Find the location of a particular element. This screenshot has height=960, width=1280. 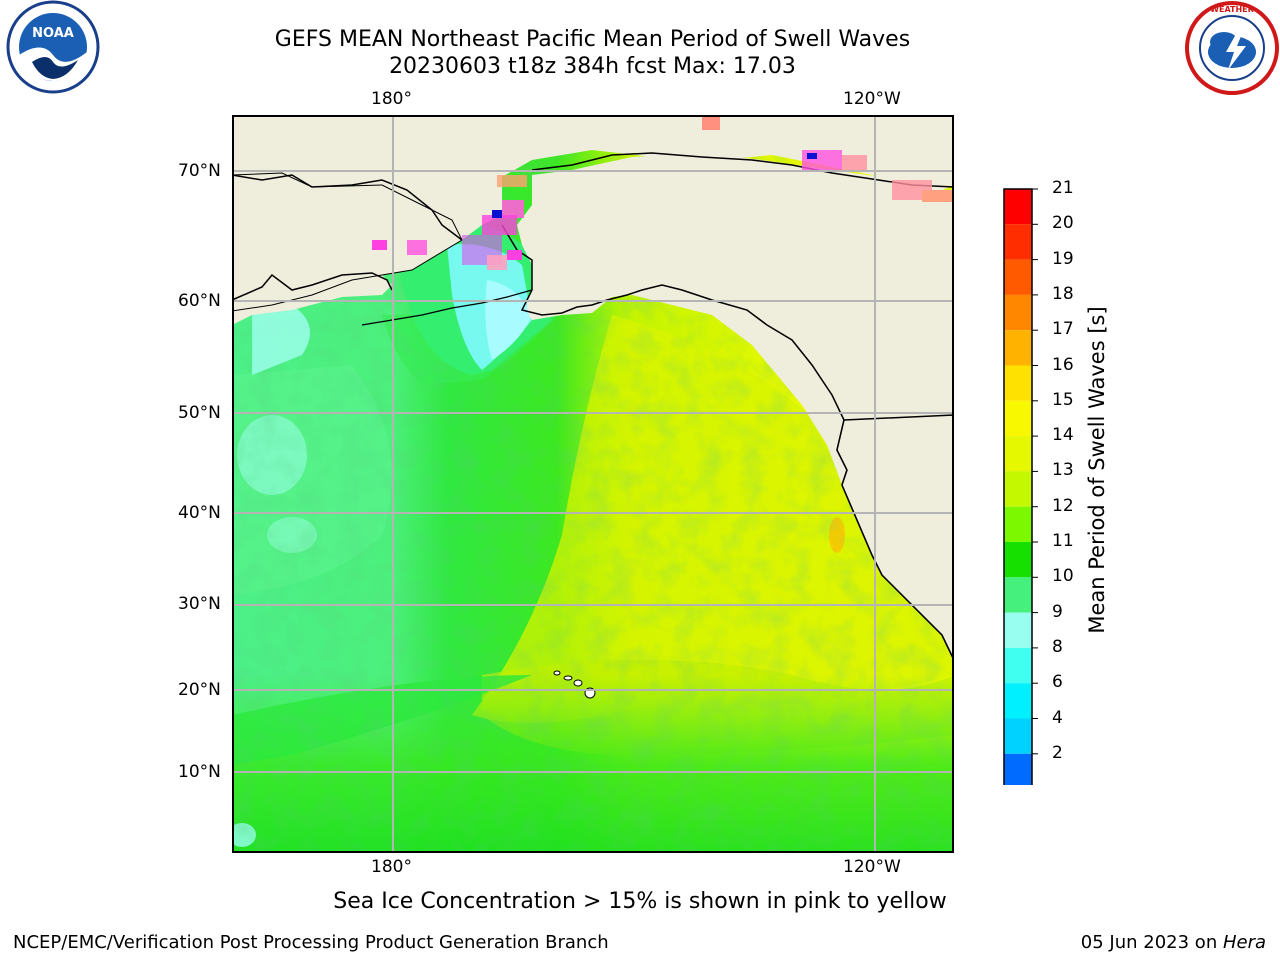

chart-subtitle: 20230603 t18z 384h fcst Max: 17.03 is located at coordinates (592, 66).